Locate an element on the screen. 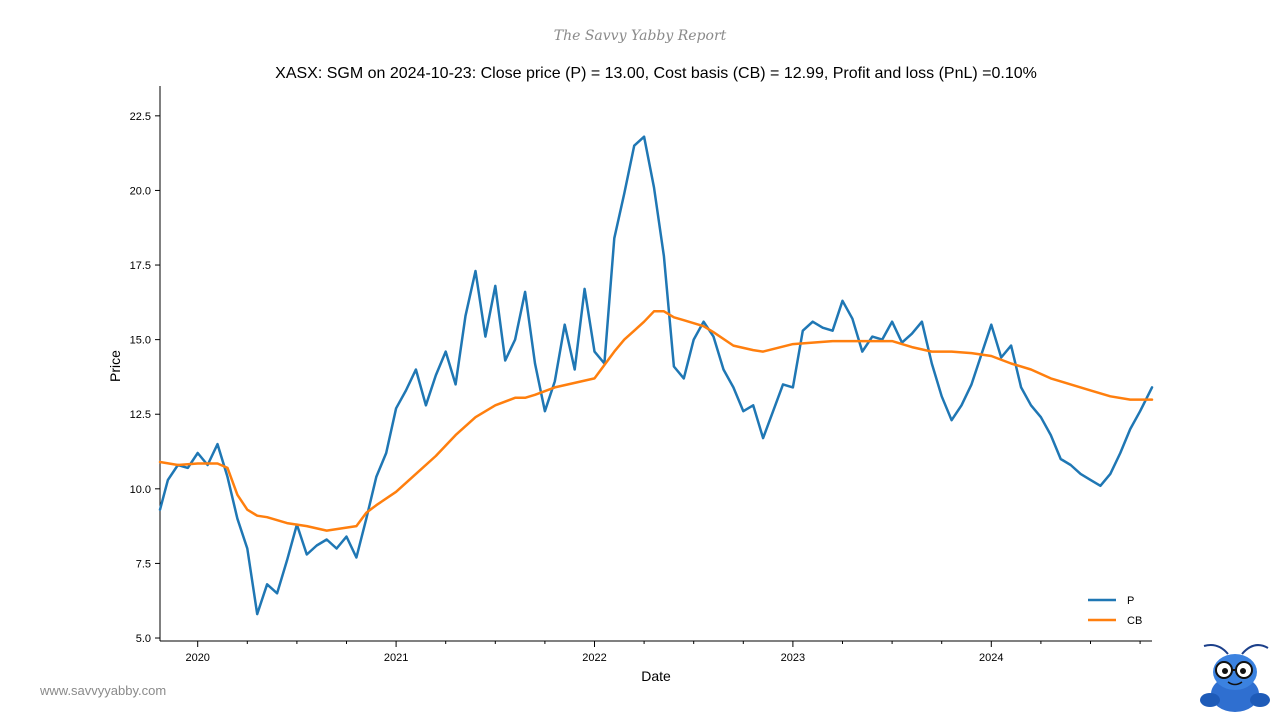 The image size is (1280, 720). y-tick-label: 17.5 is located at coordinates (140, 266).